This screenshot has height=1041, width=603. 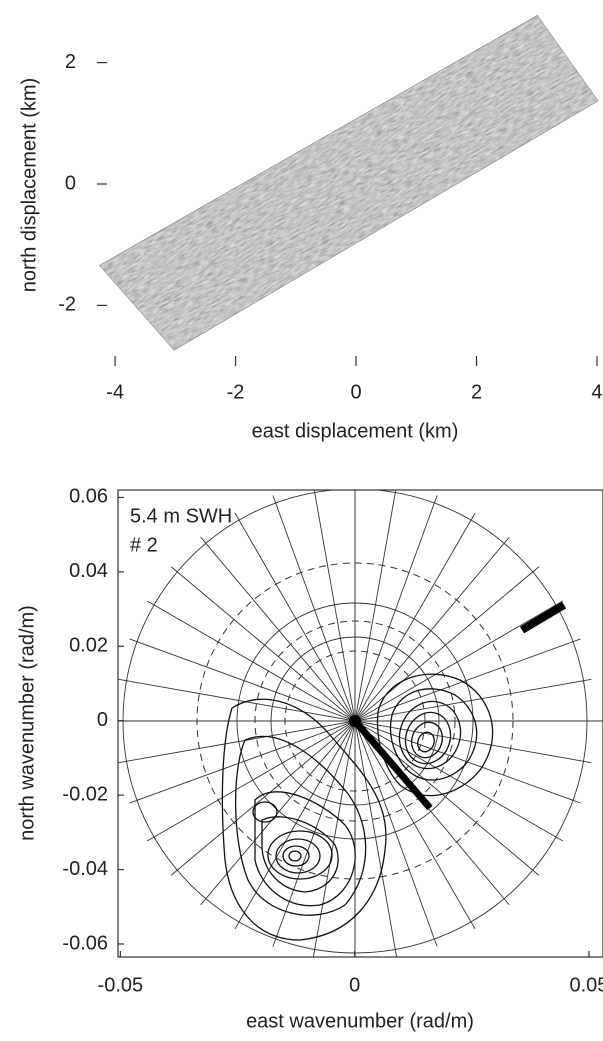 What do you see at coordinates (115, 392) in the screenshot?
I see `x-tick-label: -4` at bounding box center [115, 392].